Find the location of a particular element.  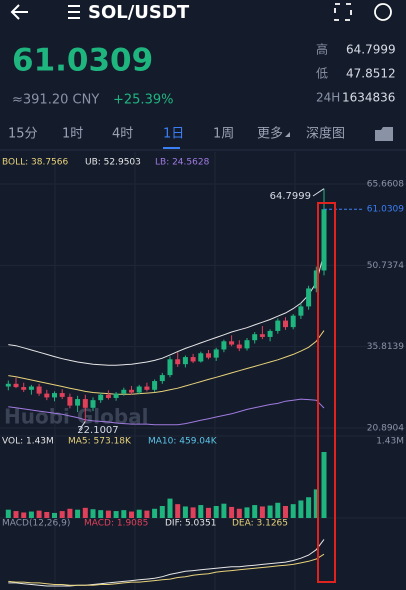

dif-line is located at coordinates (166, 563).